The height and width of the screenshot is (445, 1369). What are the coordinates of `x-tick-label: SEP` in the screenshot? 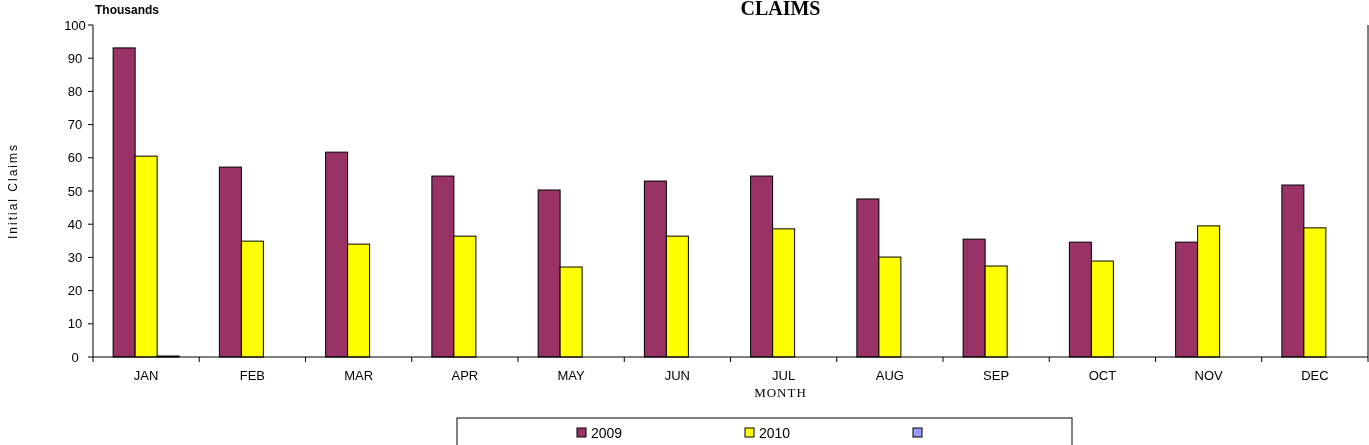 It's located at (996, 375).